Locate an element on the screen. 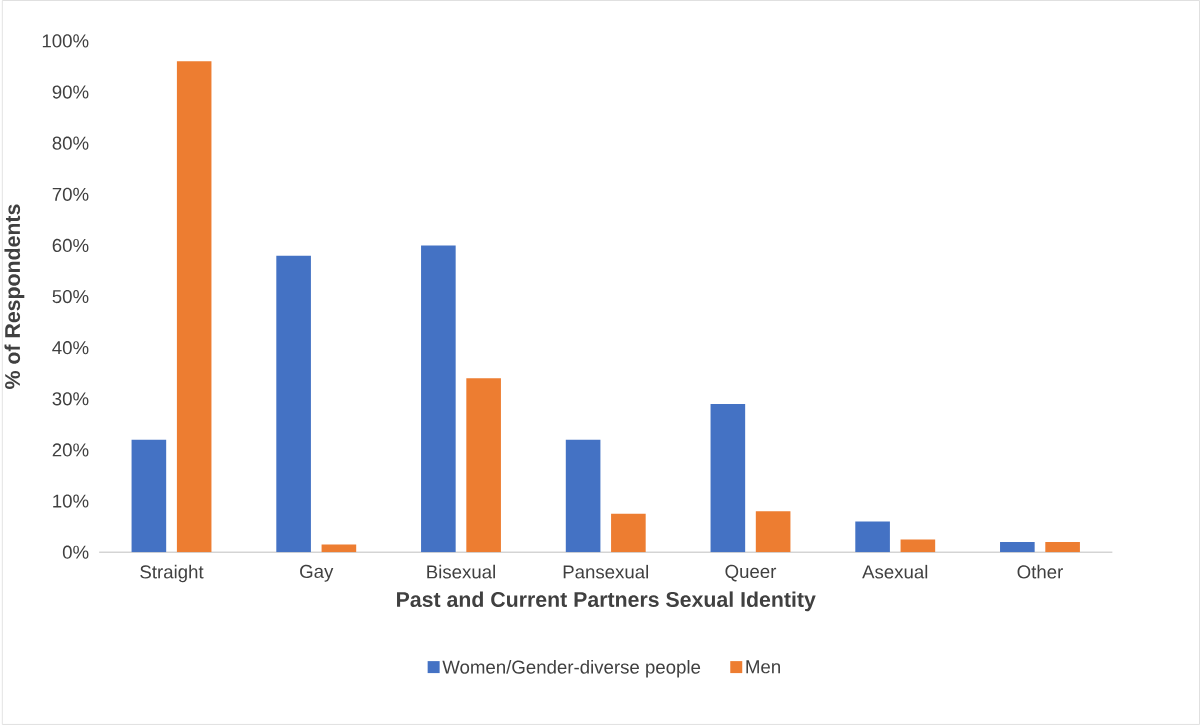 This screenshot has height=725, width=1200. x-tick-label: Bisexual is located at coordinates (461, 571).